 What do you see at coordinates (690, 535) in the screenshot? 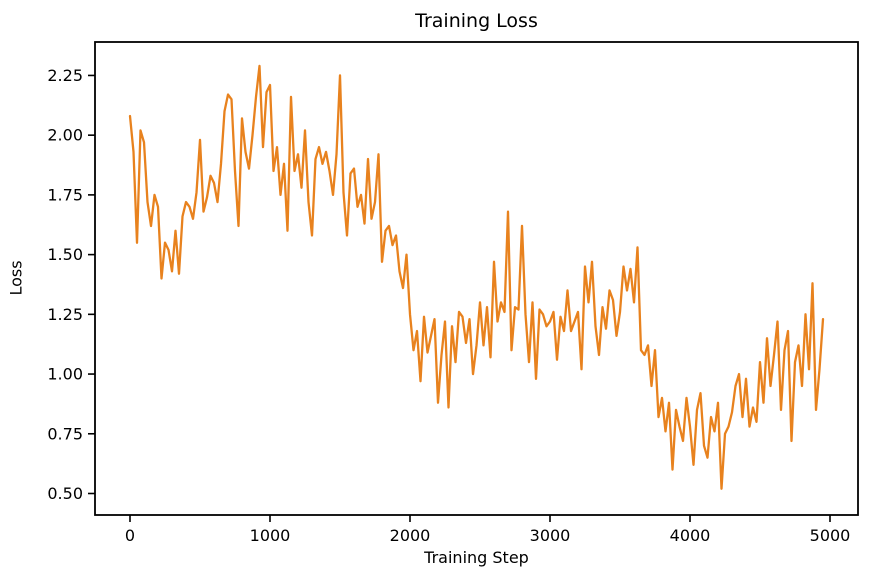
I see `x-tick-label: 4000` at bounding box center [690, 535].